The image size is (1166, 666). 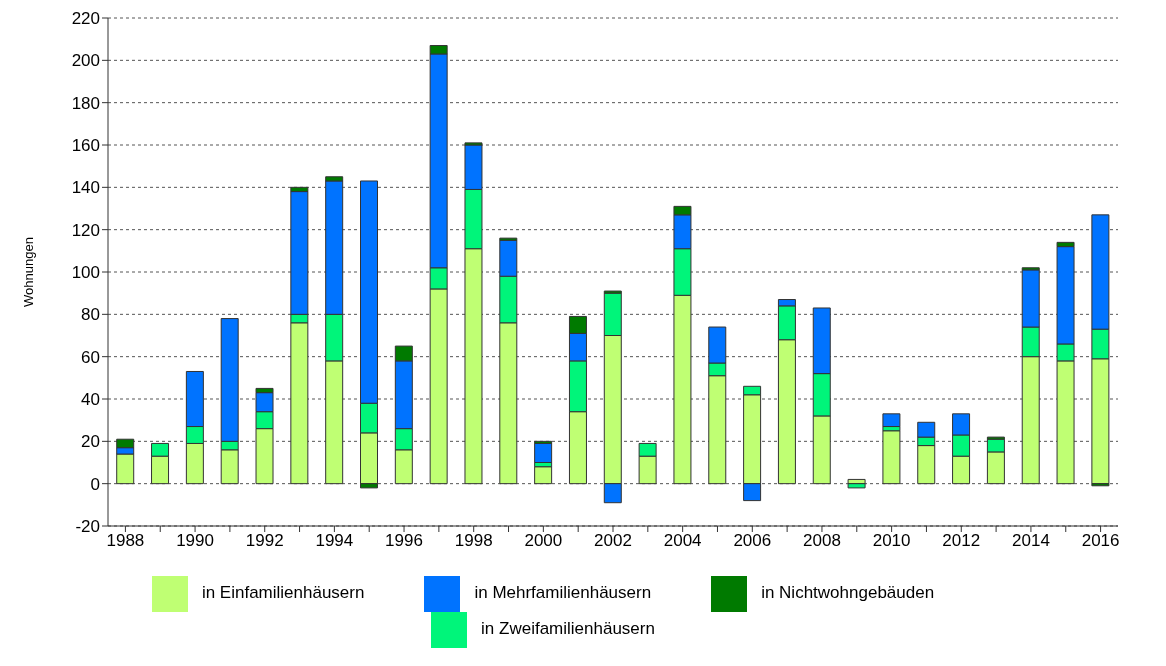 What do you see at coordinates (334, 541) in the screenshot?
I see `x-tick-label: 1994` at bounding box center [334, 541].